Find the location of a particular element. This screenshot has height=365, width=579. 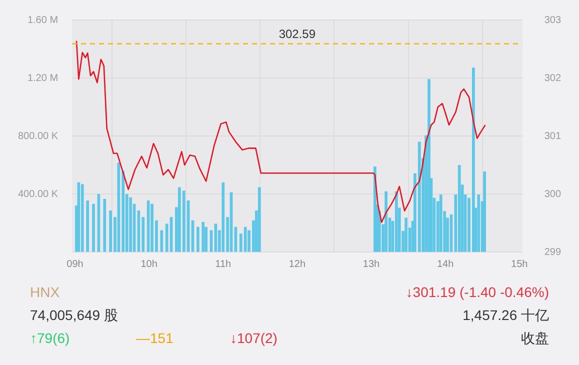

ref-line-label: 302.59 is located at coordinates (297, 34).